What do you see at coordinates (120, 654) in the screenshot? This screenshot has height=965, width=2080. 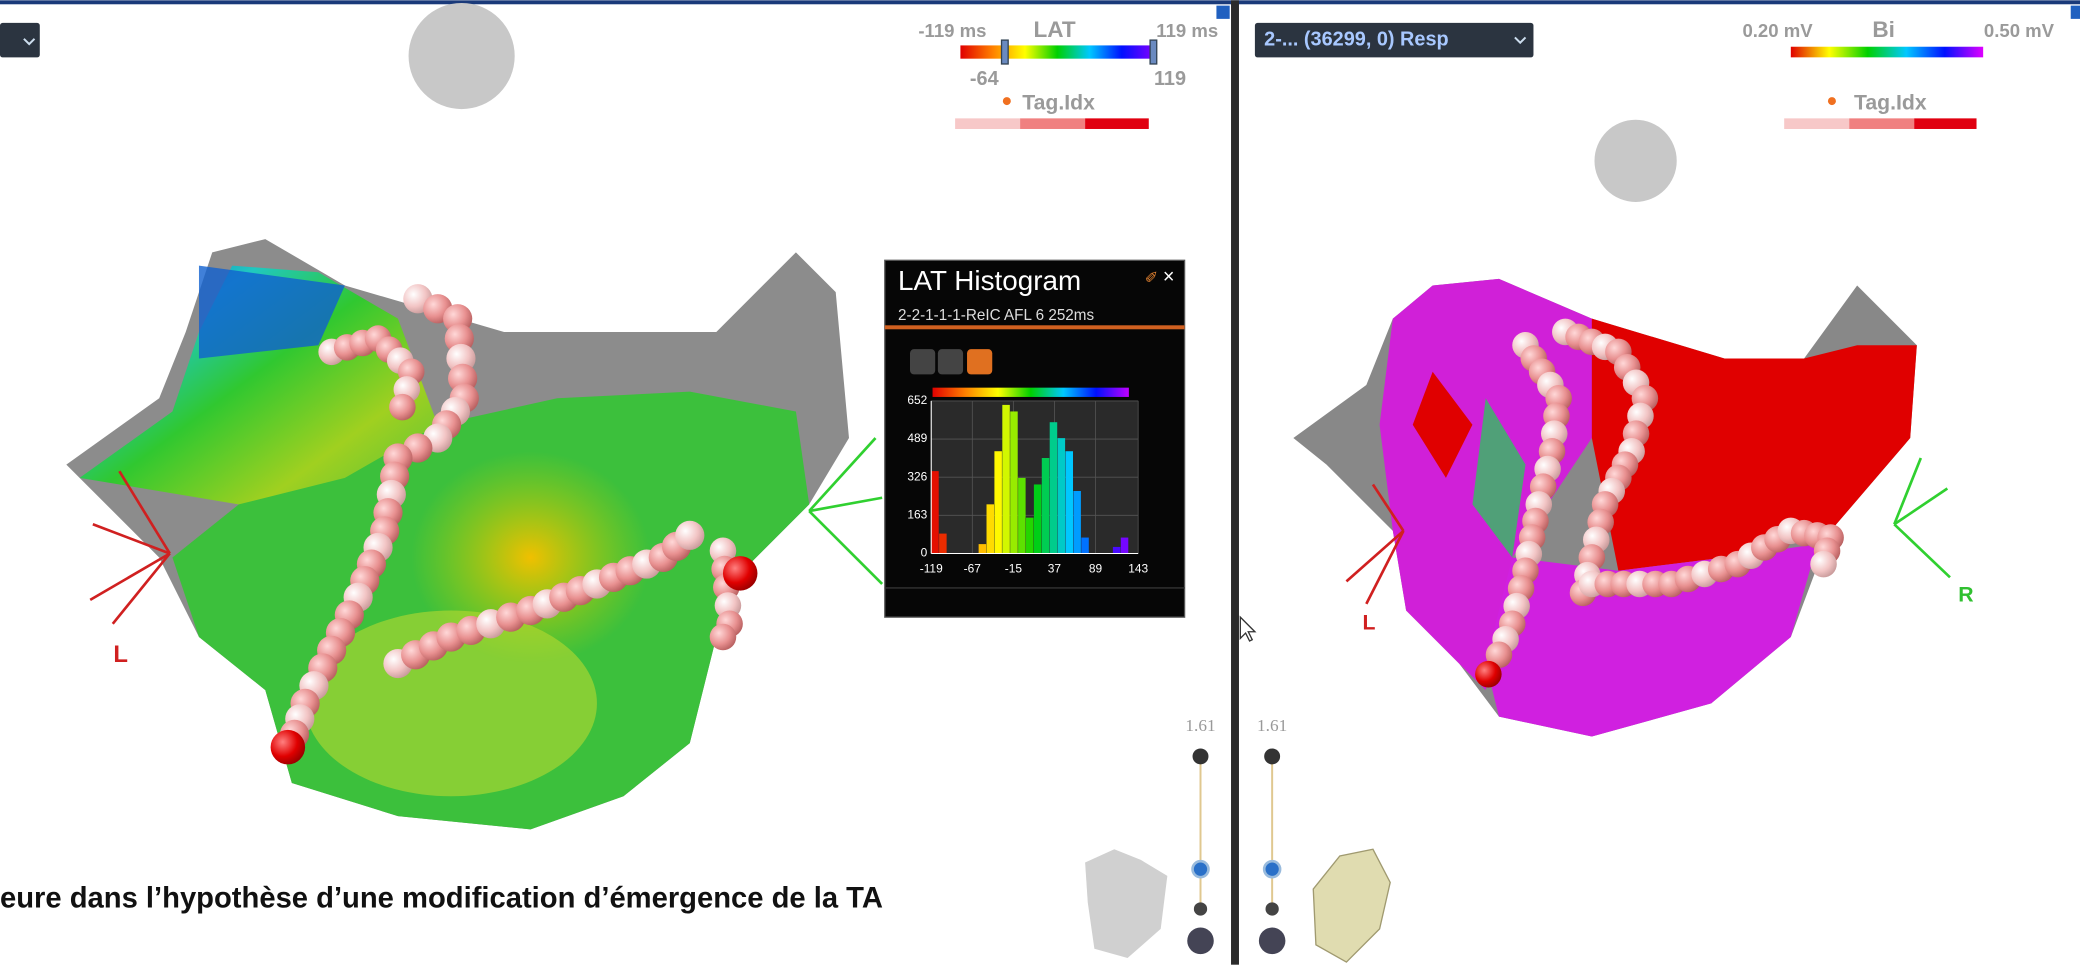 I see `axis-label-l: L` at bounding box center [120, 654].